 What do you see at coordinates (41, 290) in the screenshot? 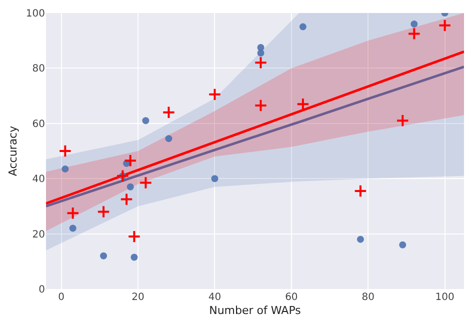
I see `y-tick-label: 0` at bounding box center [41, 290].